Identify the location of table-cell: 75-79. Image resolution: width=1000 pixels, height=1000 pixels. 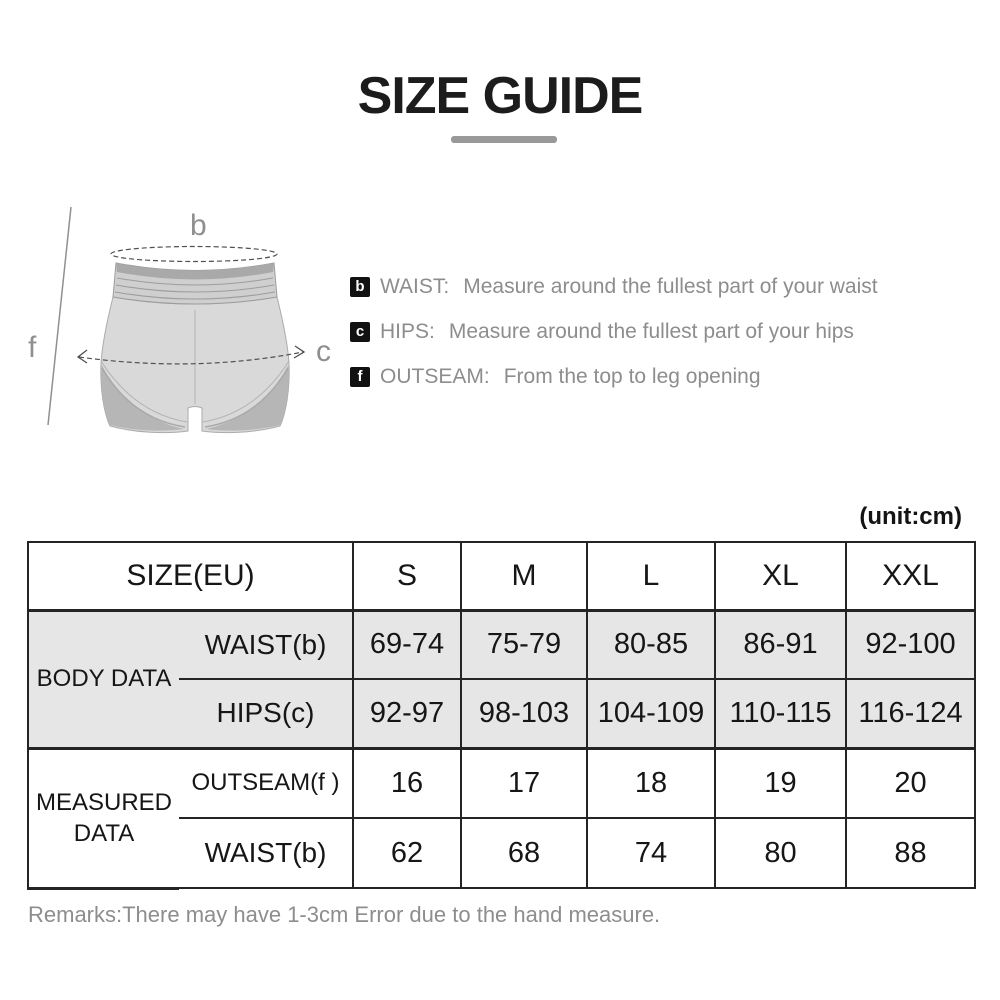
(524, 644).